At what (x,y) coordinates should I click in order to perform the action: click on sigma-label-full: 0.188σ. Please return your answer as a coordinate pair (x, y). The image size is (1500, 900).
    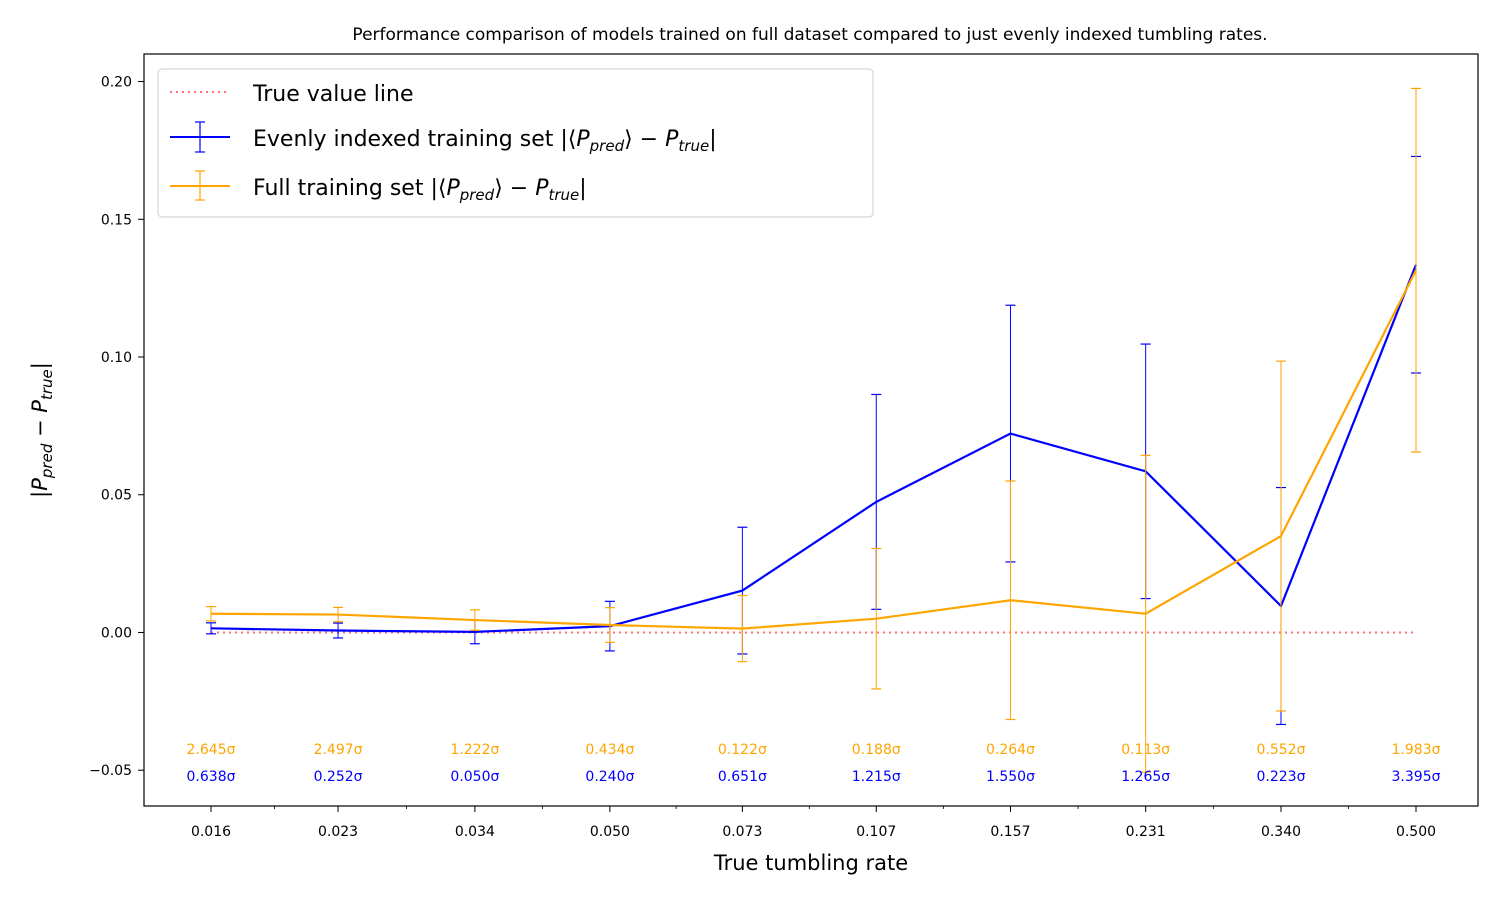
    Looking at the image, I should click on (876, 750).